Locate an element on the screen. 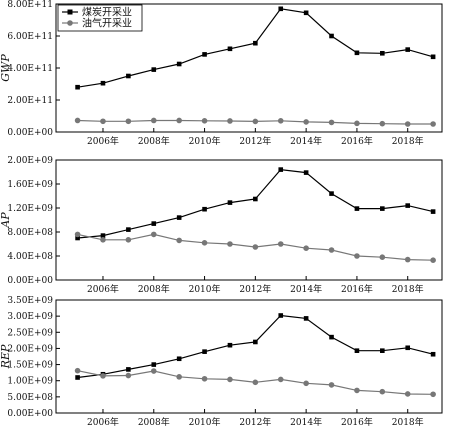  legend-marker is located at coordinates (70, 12).